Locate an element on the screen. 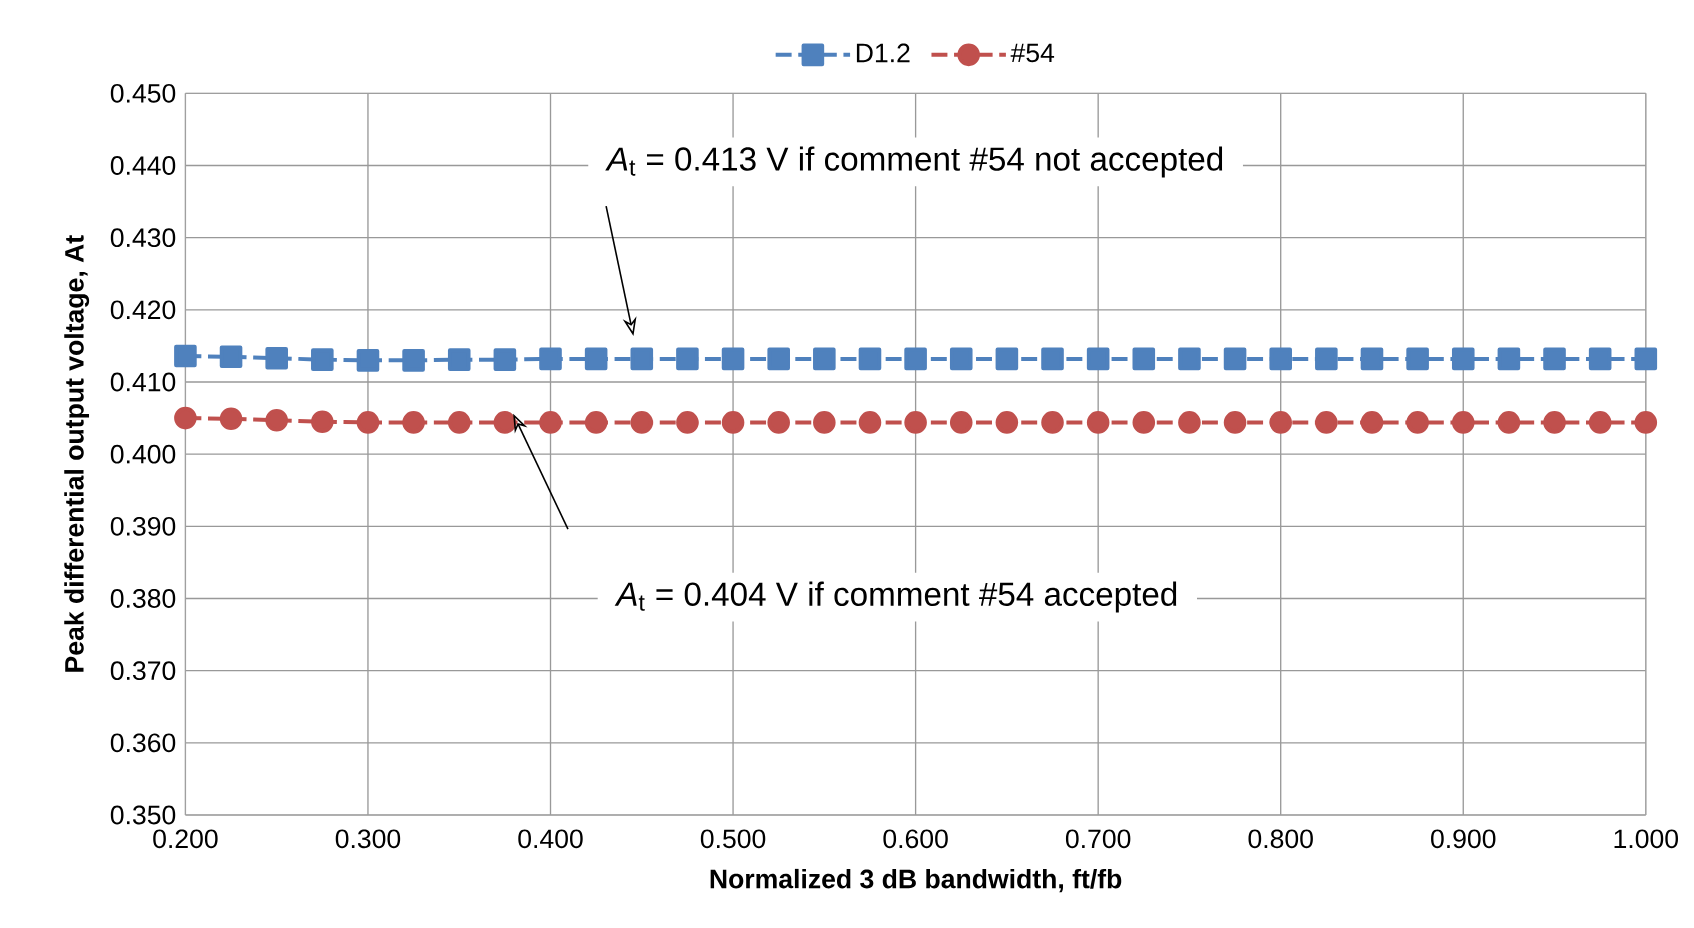  y-tick-label: 0.450 is located at coordinates (143, 93).